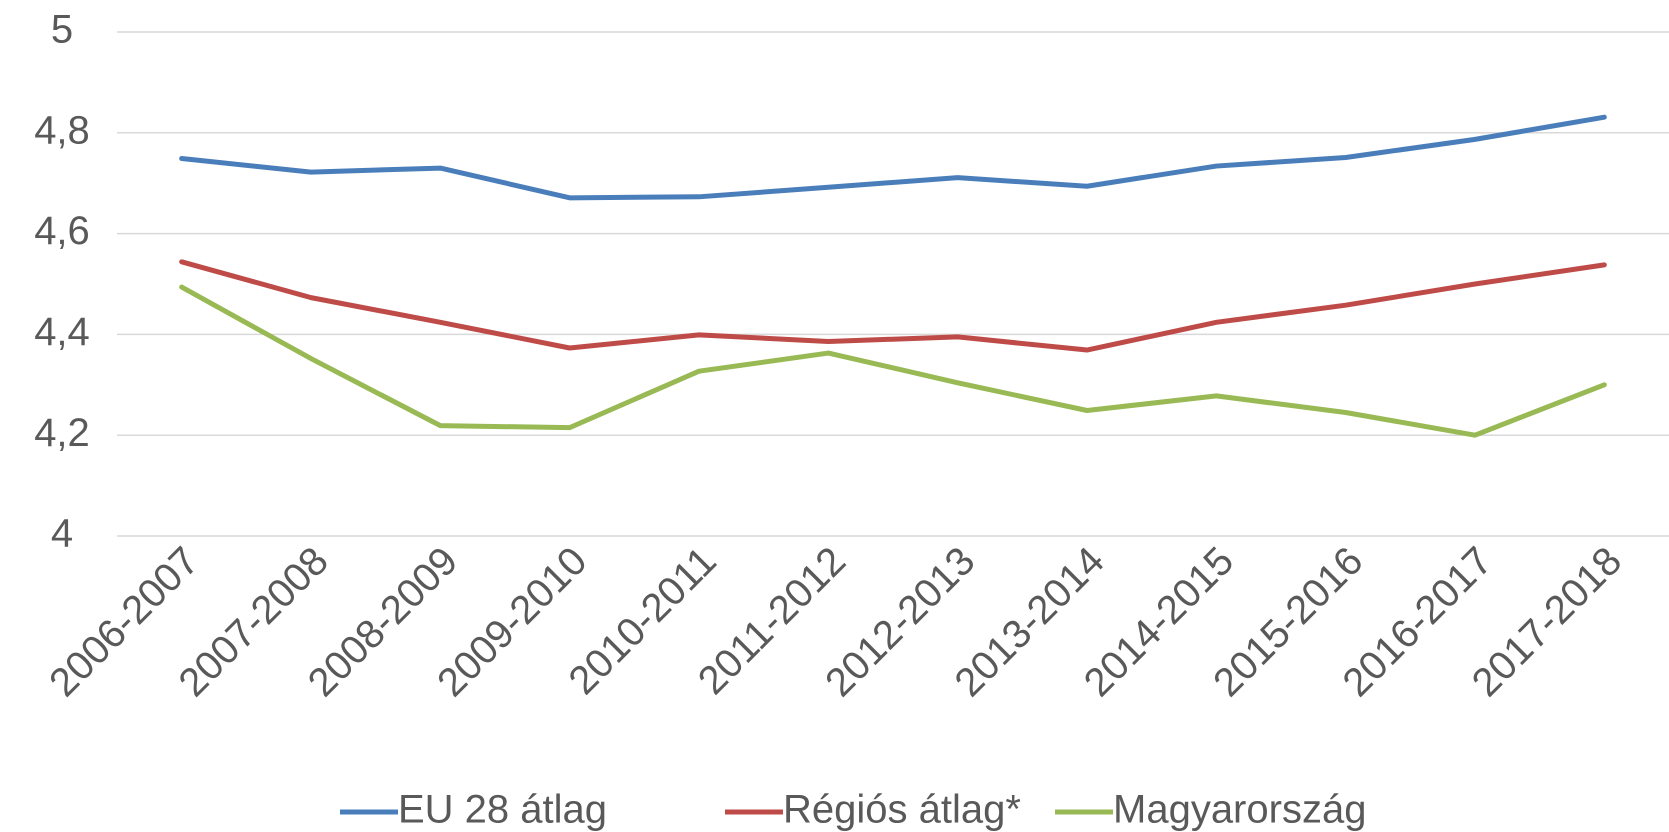 The image size is (1669, 832). Describe the element at coordinates (1239, 810) in the screenshot. I see `legend-label: Magyarország` at that location.